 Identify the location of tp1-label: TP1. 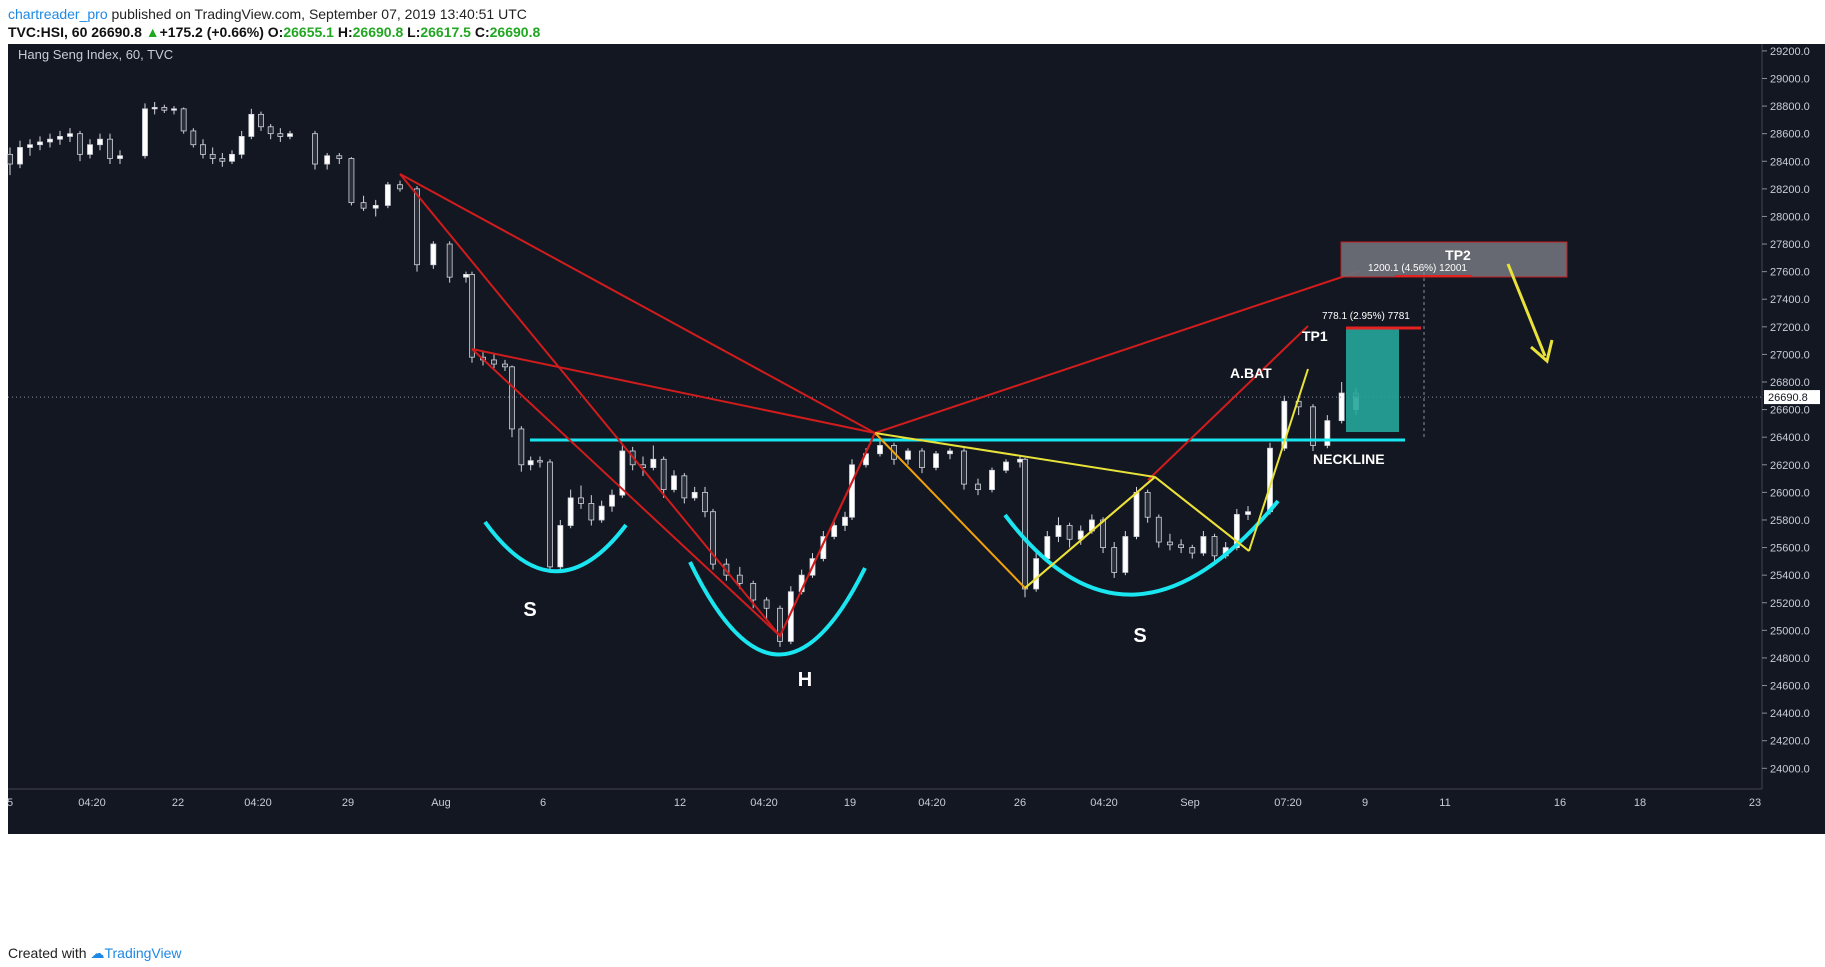
(1315, 336).